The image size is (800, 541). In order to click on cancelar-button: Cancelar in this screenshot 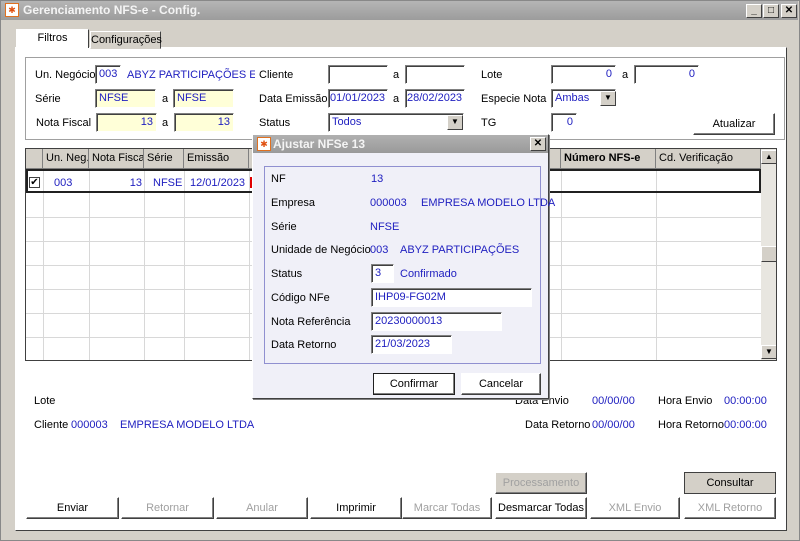, I will do `click(501, 384)`.